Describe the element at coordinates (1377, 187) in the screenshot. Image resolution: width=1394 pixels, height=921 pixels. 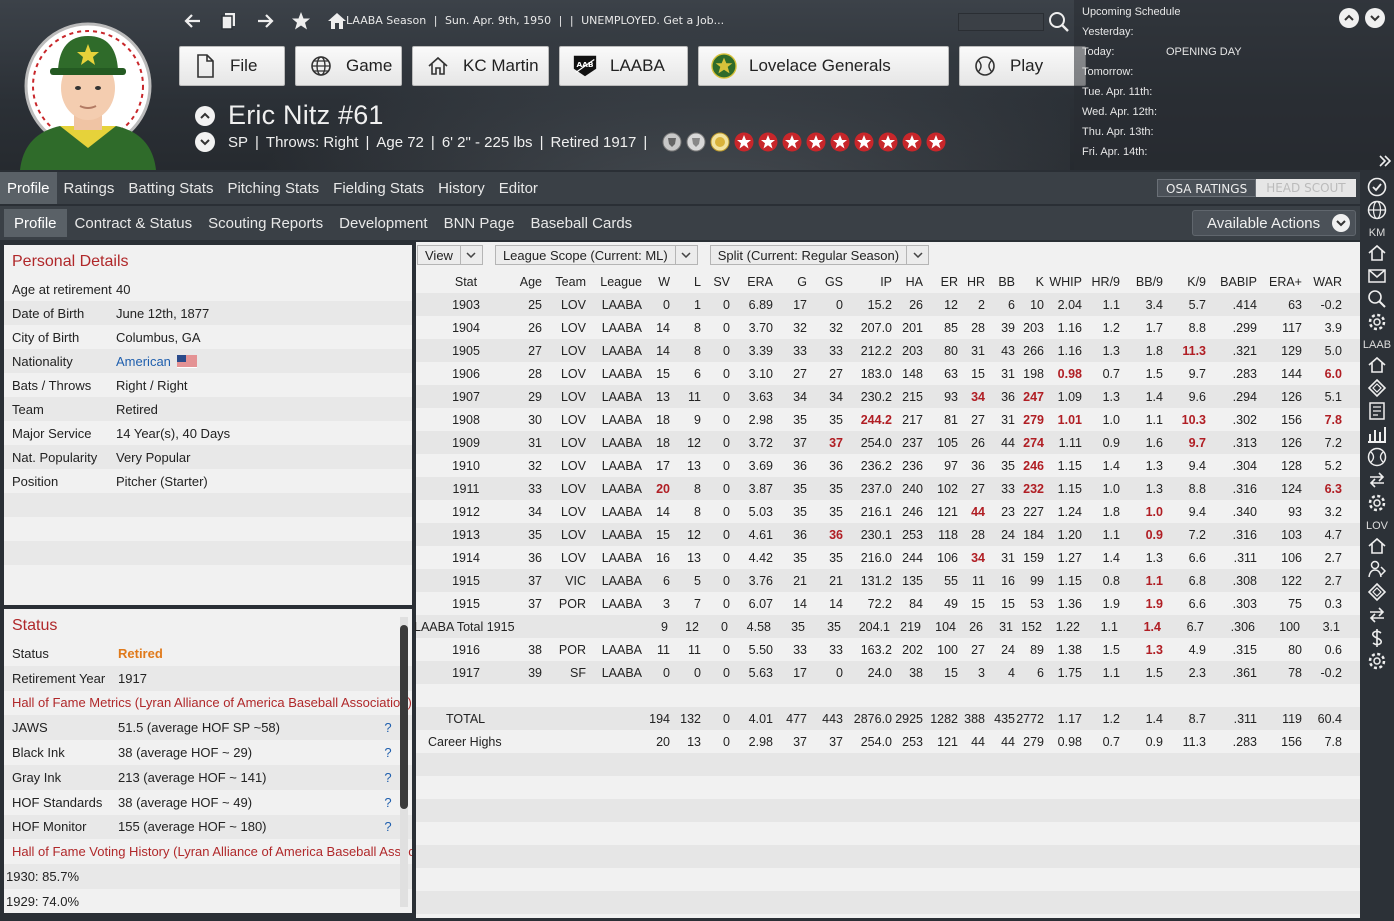
I see `checkmark-icon` at that location.